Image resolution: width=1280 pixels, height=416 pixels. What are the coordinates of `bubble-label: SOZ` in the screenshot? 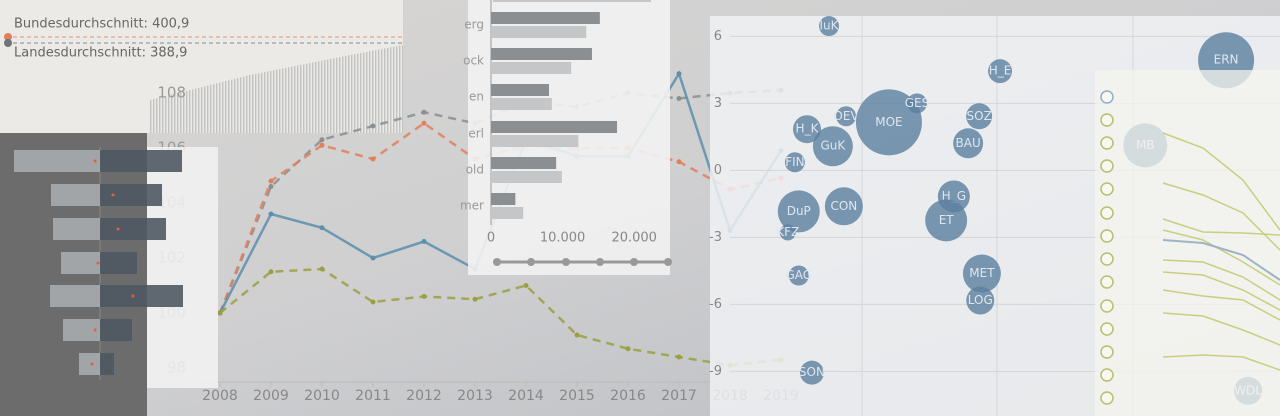 It's located at (979, 116).